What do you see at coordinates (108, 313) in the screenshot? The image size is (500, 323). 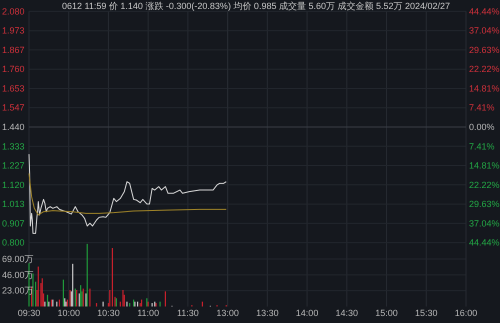 I see `x-tick-label: 10:30` at bounding box center [108, 313].